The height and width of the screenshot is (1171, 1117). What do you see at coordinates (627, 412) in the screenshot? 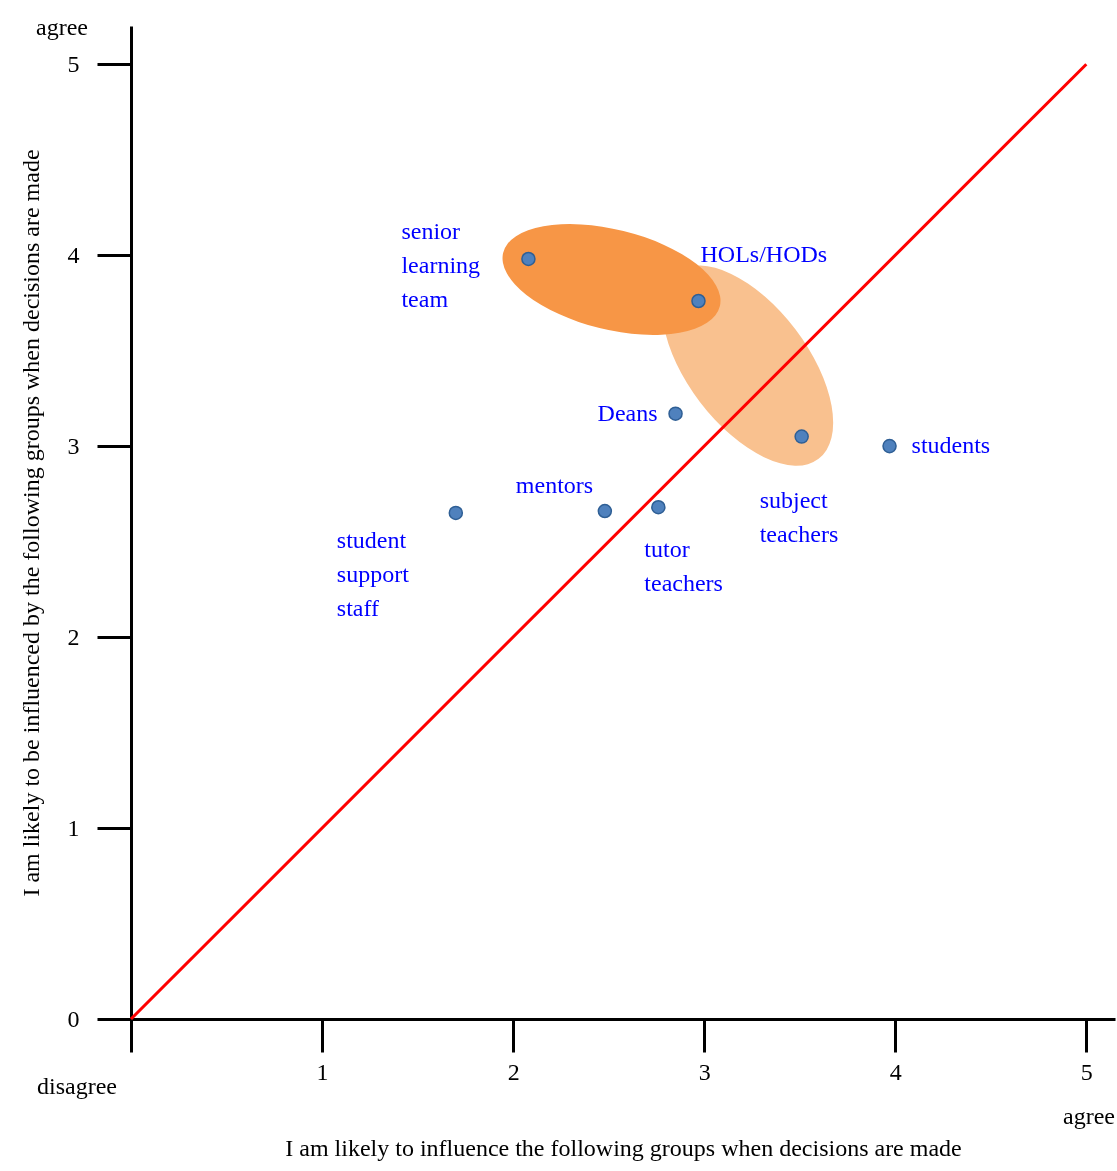
I see `annotation: Deans` at bounding box center [627, 412].